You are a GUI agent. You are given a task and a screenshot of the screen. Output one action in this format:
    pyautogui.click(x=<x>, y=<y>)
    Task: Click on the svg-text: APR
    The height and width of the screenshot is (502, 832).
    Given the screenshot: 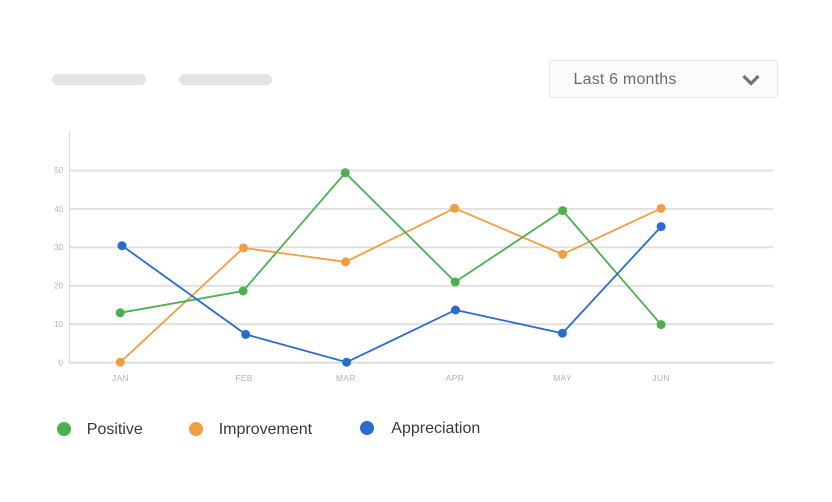 What is the action you would take?
    pyautogui.click(x=455, y=378)
    